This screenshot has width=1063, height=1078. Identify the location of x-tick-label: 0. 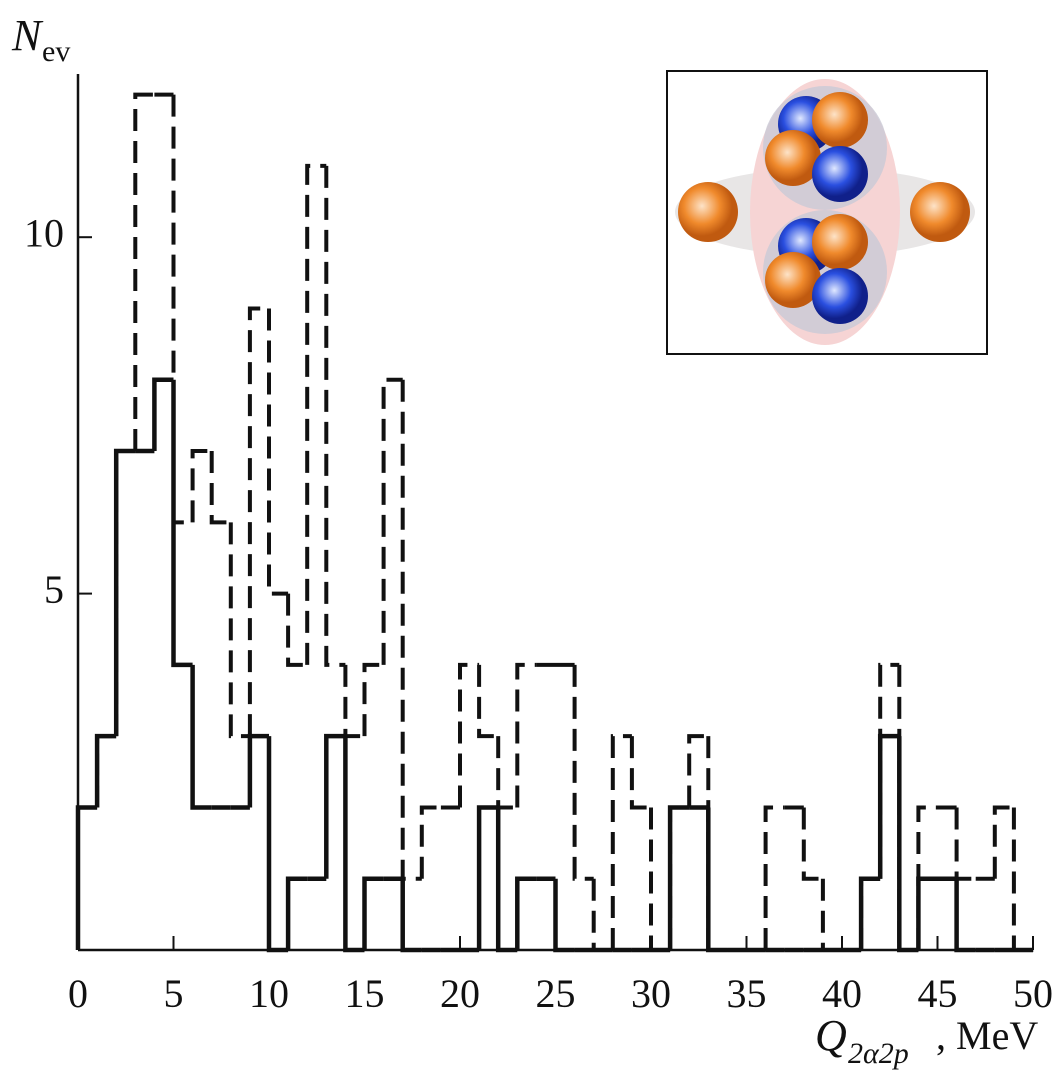
(78, 993).